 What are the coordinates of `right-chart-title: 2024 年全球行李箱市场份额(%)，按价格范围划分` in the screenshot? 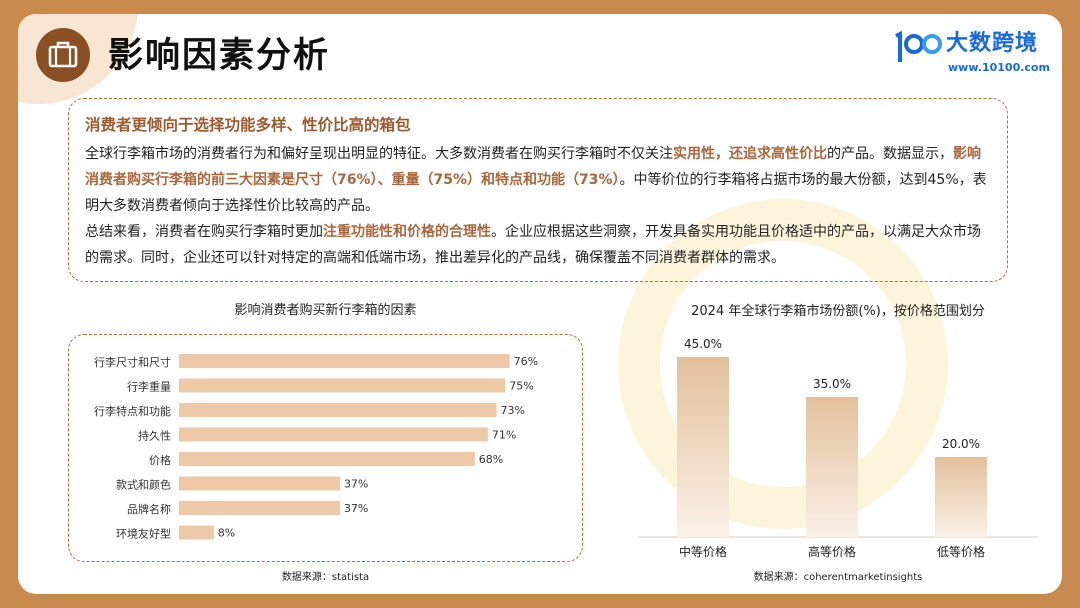 It's located at (838, 311).